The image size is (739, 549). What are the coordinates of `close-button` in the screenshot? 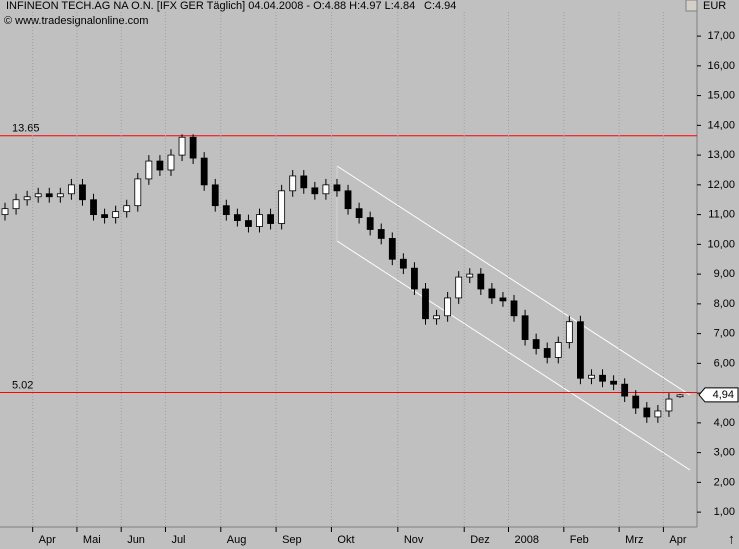 It's located at (691, 6).